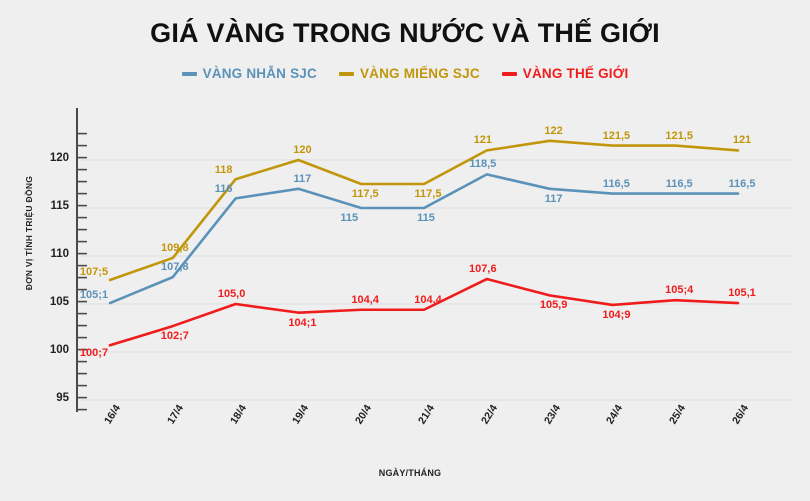 The height and width of the screenshot is (501, 810). Describe the element at coordinates (94, 353) in the screenshot. I see `data-point-label: 100;7` at that location.